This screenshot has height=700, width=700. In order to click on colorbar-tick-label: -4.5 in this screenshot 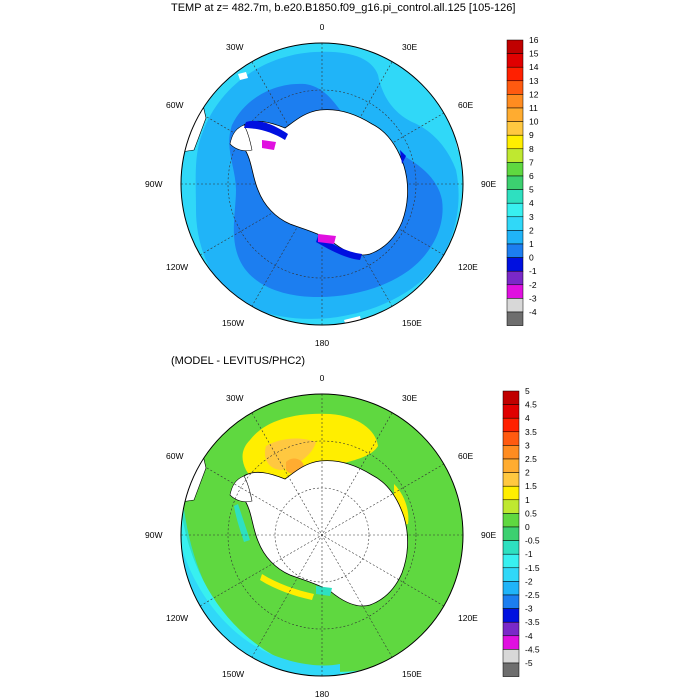, I will do `click(532, 649)`.